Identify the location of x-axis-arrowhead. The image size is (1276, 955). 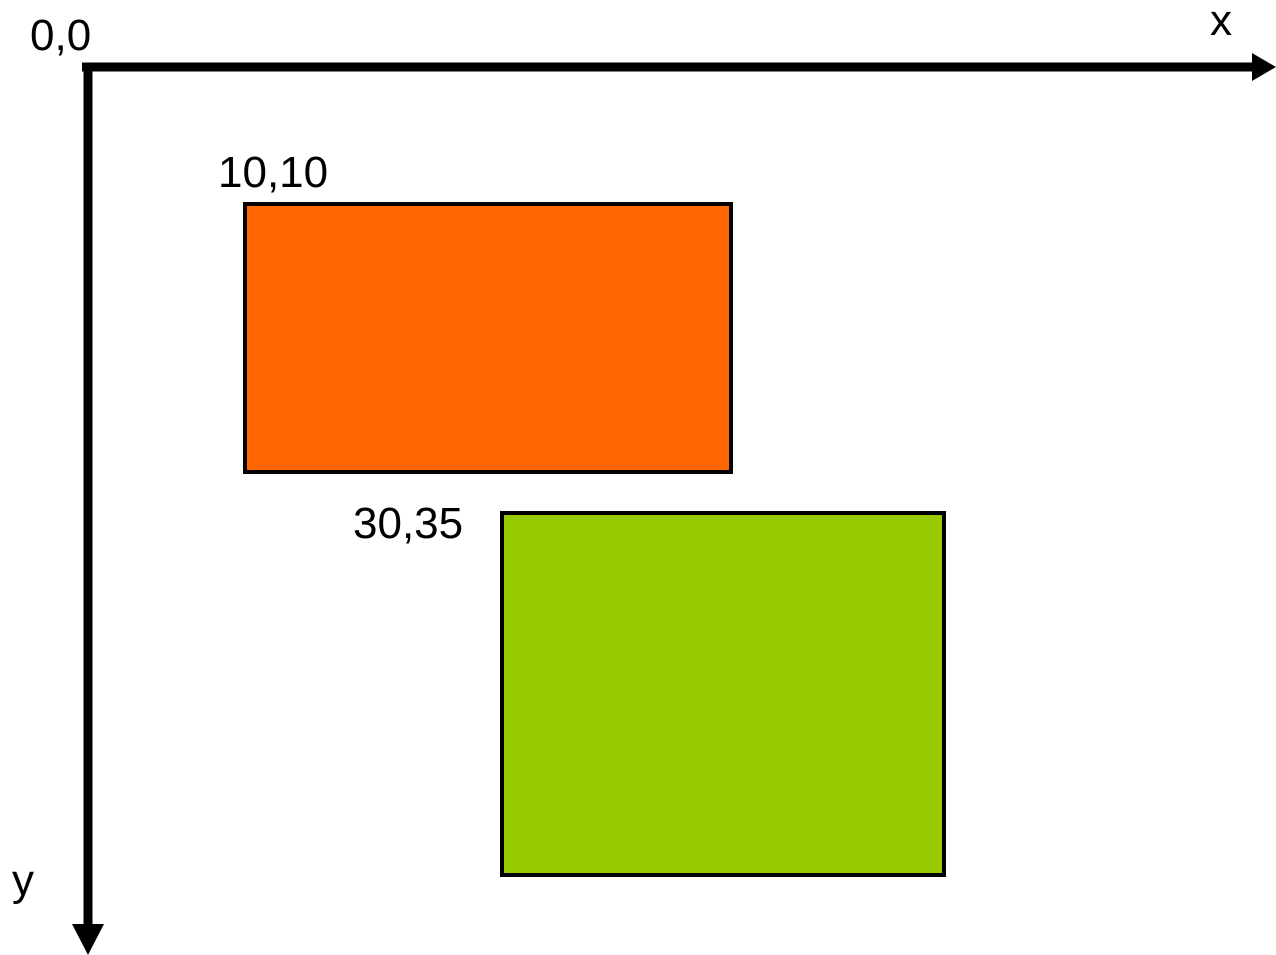
(1264, 67).